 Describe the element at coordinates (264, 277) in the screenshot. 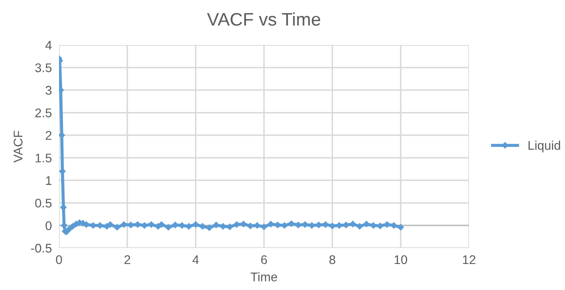

I see `x-axis-title: Time` at that location.